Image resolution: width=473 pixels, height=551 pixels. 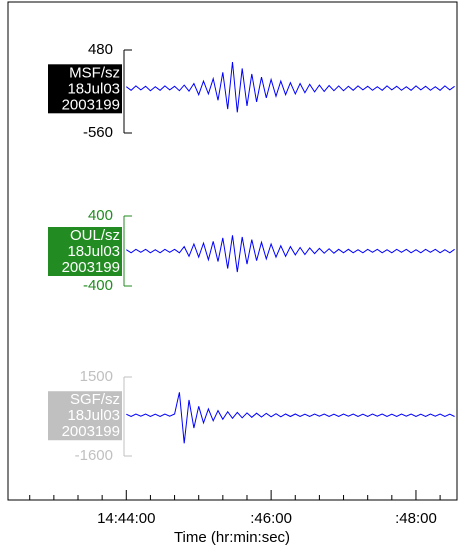 I want to click on station-label: SGF/sz, so click(x=95, y=399).